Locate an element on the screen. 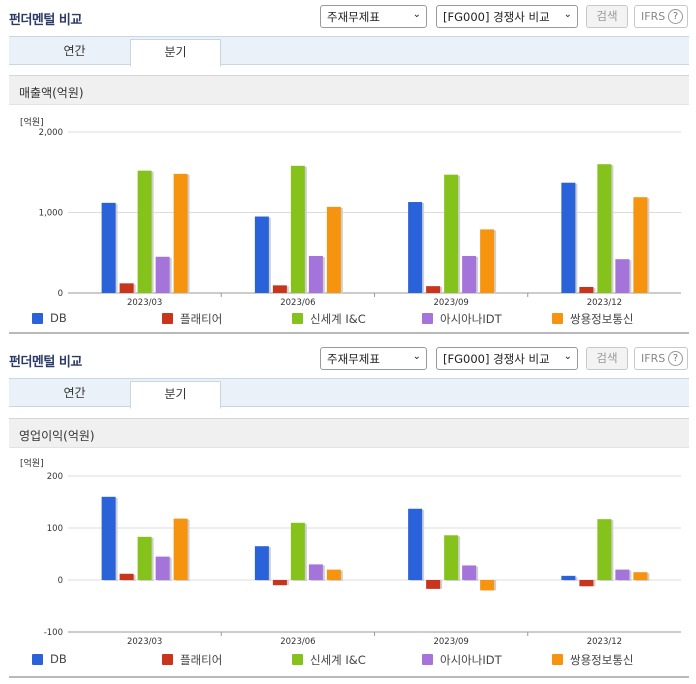  y-tick-label: 0 is located at coordinates (60, 581).